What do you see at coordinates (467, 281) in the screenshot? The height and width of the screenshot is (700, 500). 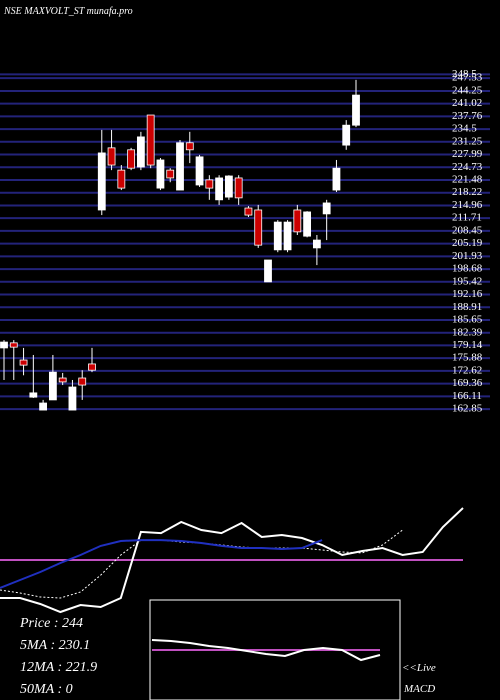 I see `y-tick-label: 195.42` at bounding box center [467, 281].